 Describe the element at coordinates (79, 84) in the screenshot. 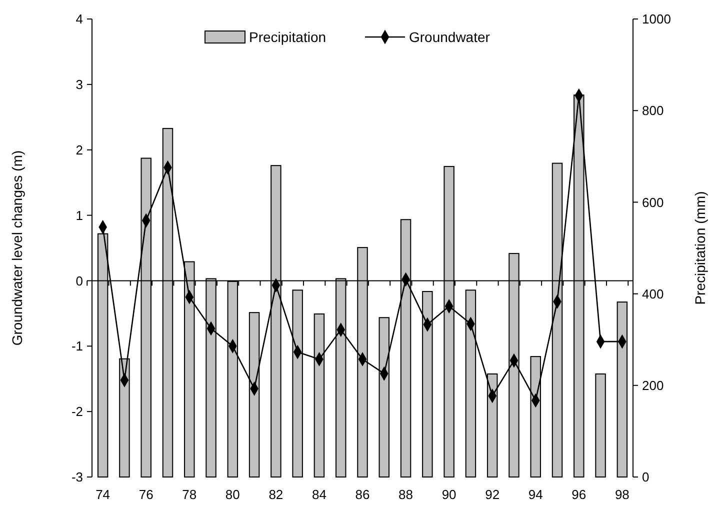

I see `y-tick-label: 3` at that location.